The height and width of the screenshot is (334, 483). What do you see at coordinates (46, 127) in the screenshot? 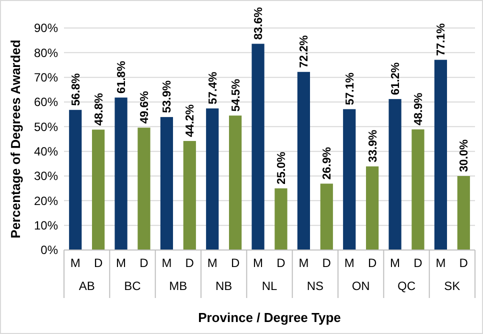
I see `y-tick-label: 50%` at bounding box center [46, 127].